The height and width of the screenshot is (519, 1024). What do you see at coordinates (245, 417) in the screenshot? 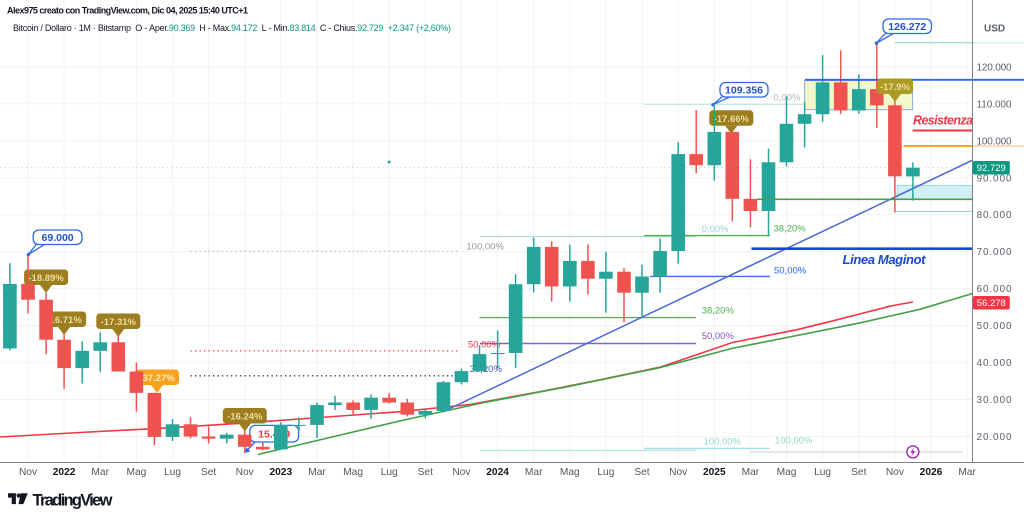
I see `svg-text: -16.24%` at bounding box center [245, 417].